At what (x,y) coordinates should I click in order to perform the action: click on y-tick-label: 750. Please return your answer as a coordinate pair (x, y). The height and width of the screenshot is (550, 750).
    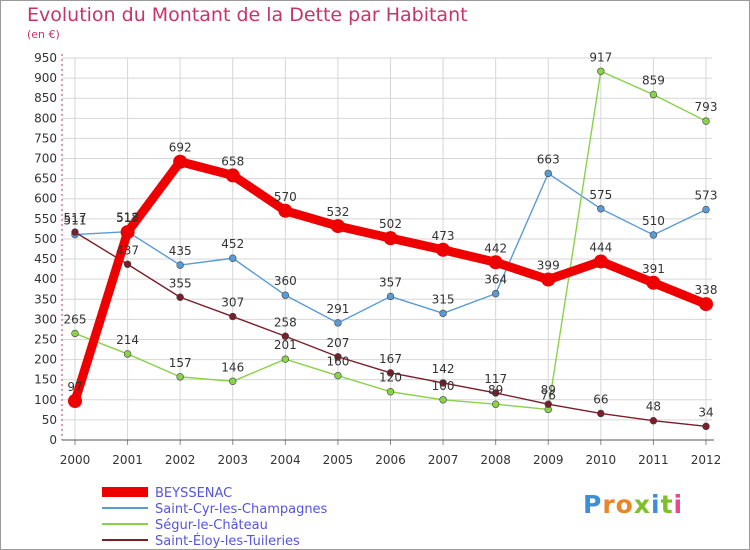
    Looking at the image, I should click on (45, 138).